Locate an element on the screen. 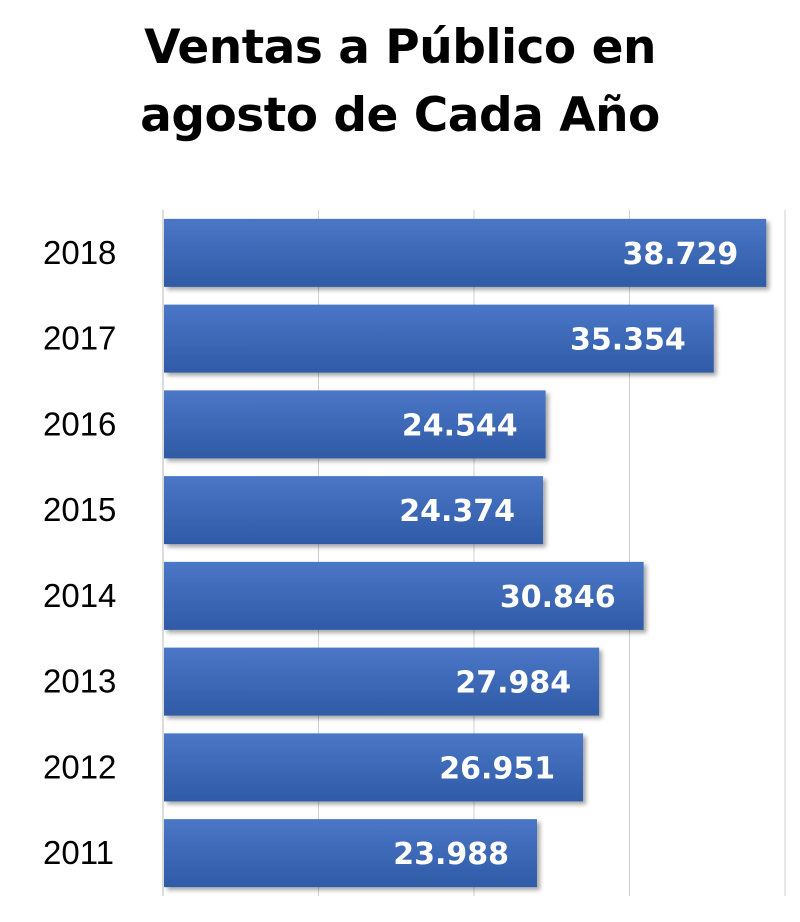 Image resolution: width=800 pixels, height=922 pixels. bar-2016 is located at coordinates (355, 424).